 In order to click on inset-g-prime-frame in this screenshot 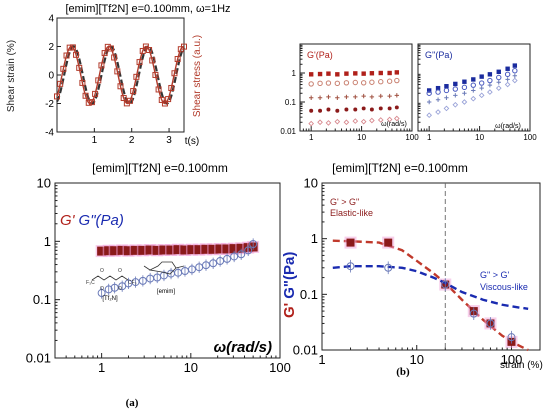, I will do `click(356, 87)`.